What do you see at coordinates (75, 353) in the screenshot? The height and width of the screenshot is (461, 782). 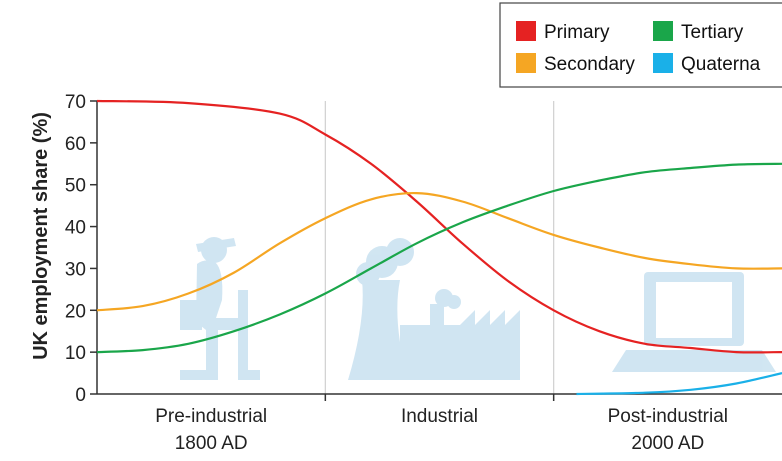 I see `y-tick-label: 10` at bounding box center [75, 353].